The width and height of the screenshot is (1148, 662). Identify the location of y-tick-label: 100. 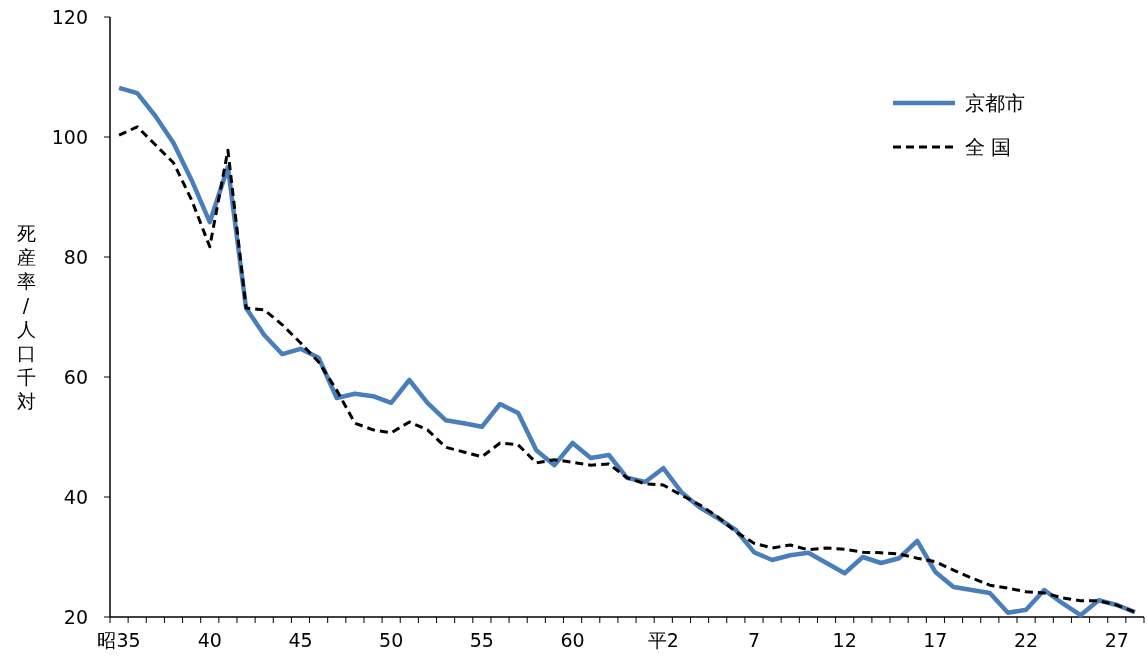
(69, 137).